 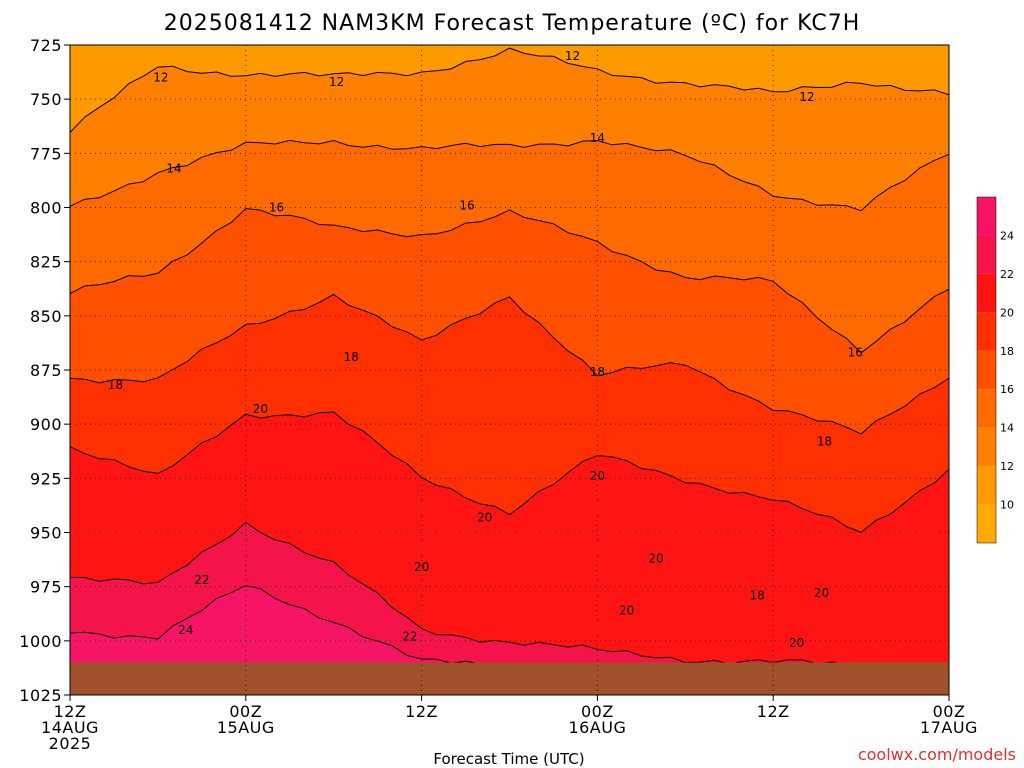 What do you see at coordinates (597, 727) in the screenshot?
I see `x-tick-label: 16AUG` at bounding box center [597, 727].